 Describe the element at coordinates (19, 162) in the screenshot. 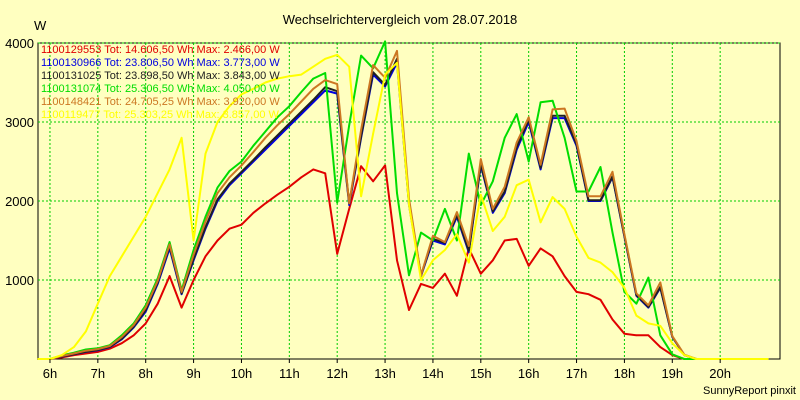

I see `y-axis-ticks: 1000 2000 3000 4000` at that location.